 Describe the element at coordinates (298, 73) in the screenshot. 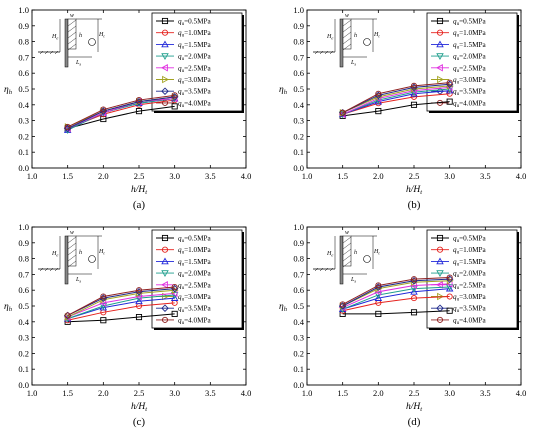

I see `y-tick-label: 0.6` at that location.